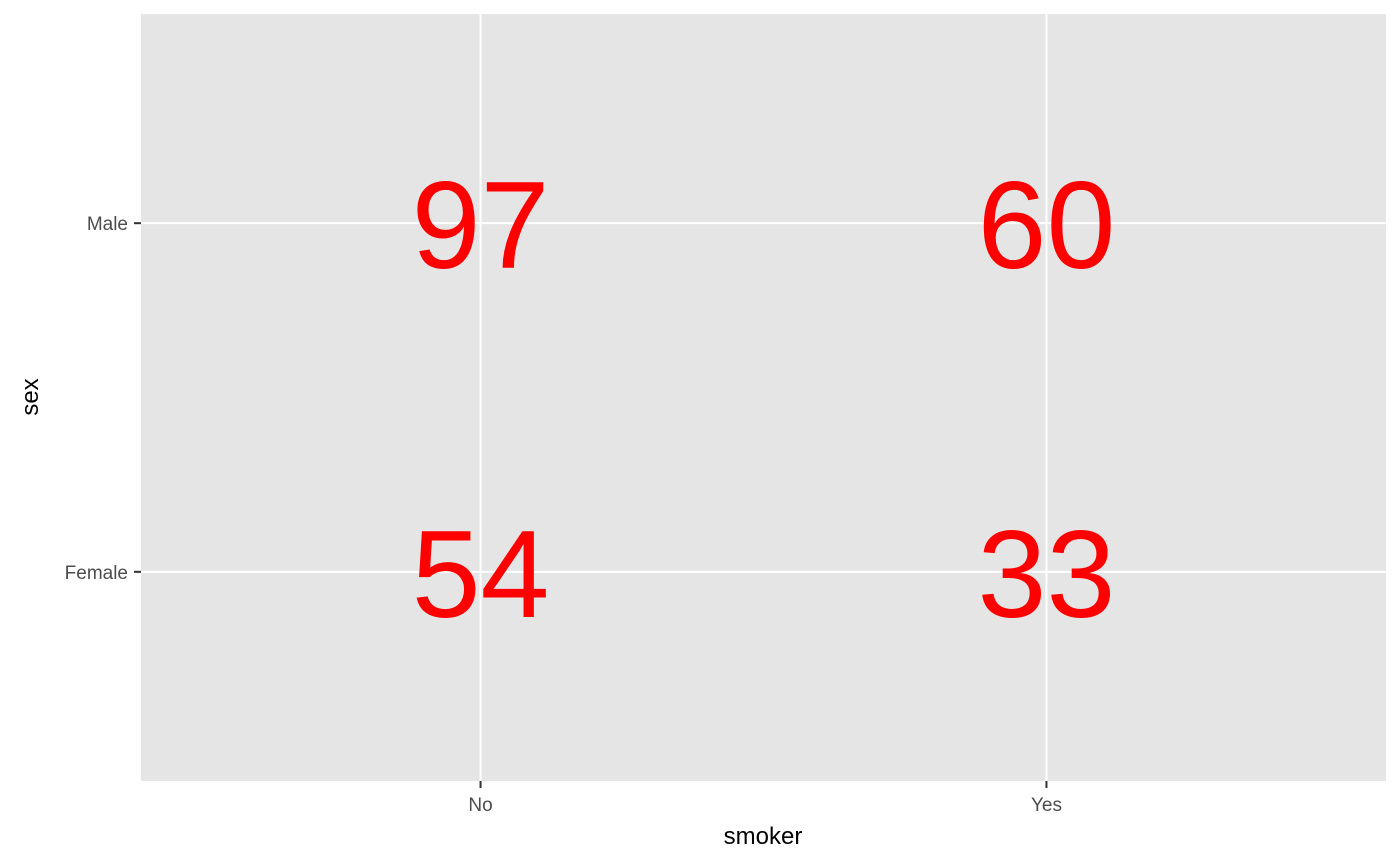 Image resolution: width=1400 pixels, height=866 pixels. I want to click on x-tick-label-yes: Yes, so click(1046, 805).